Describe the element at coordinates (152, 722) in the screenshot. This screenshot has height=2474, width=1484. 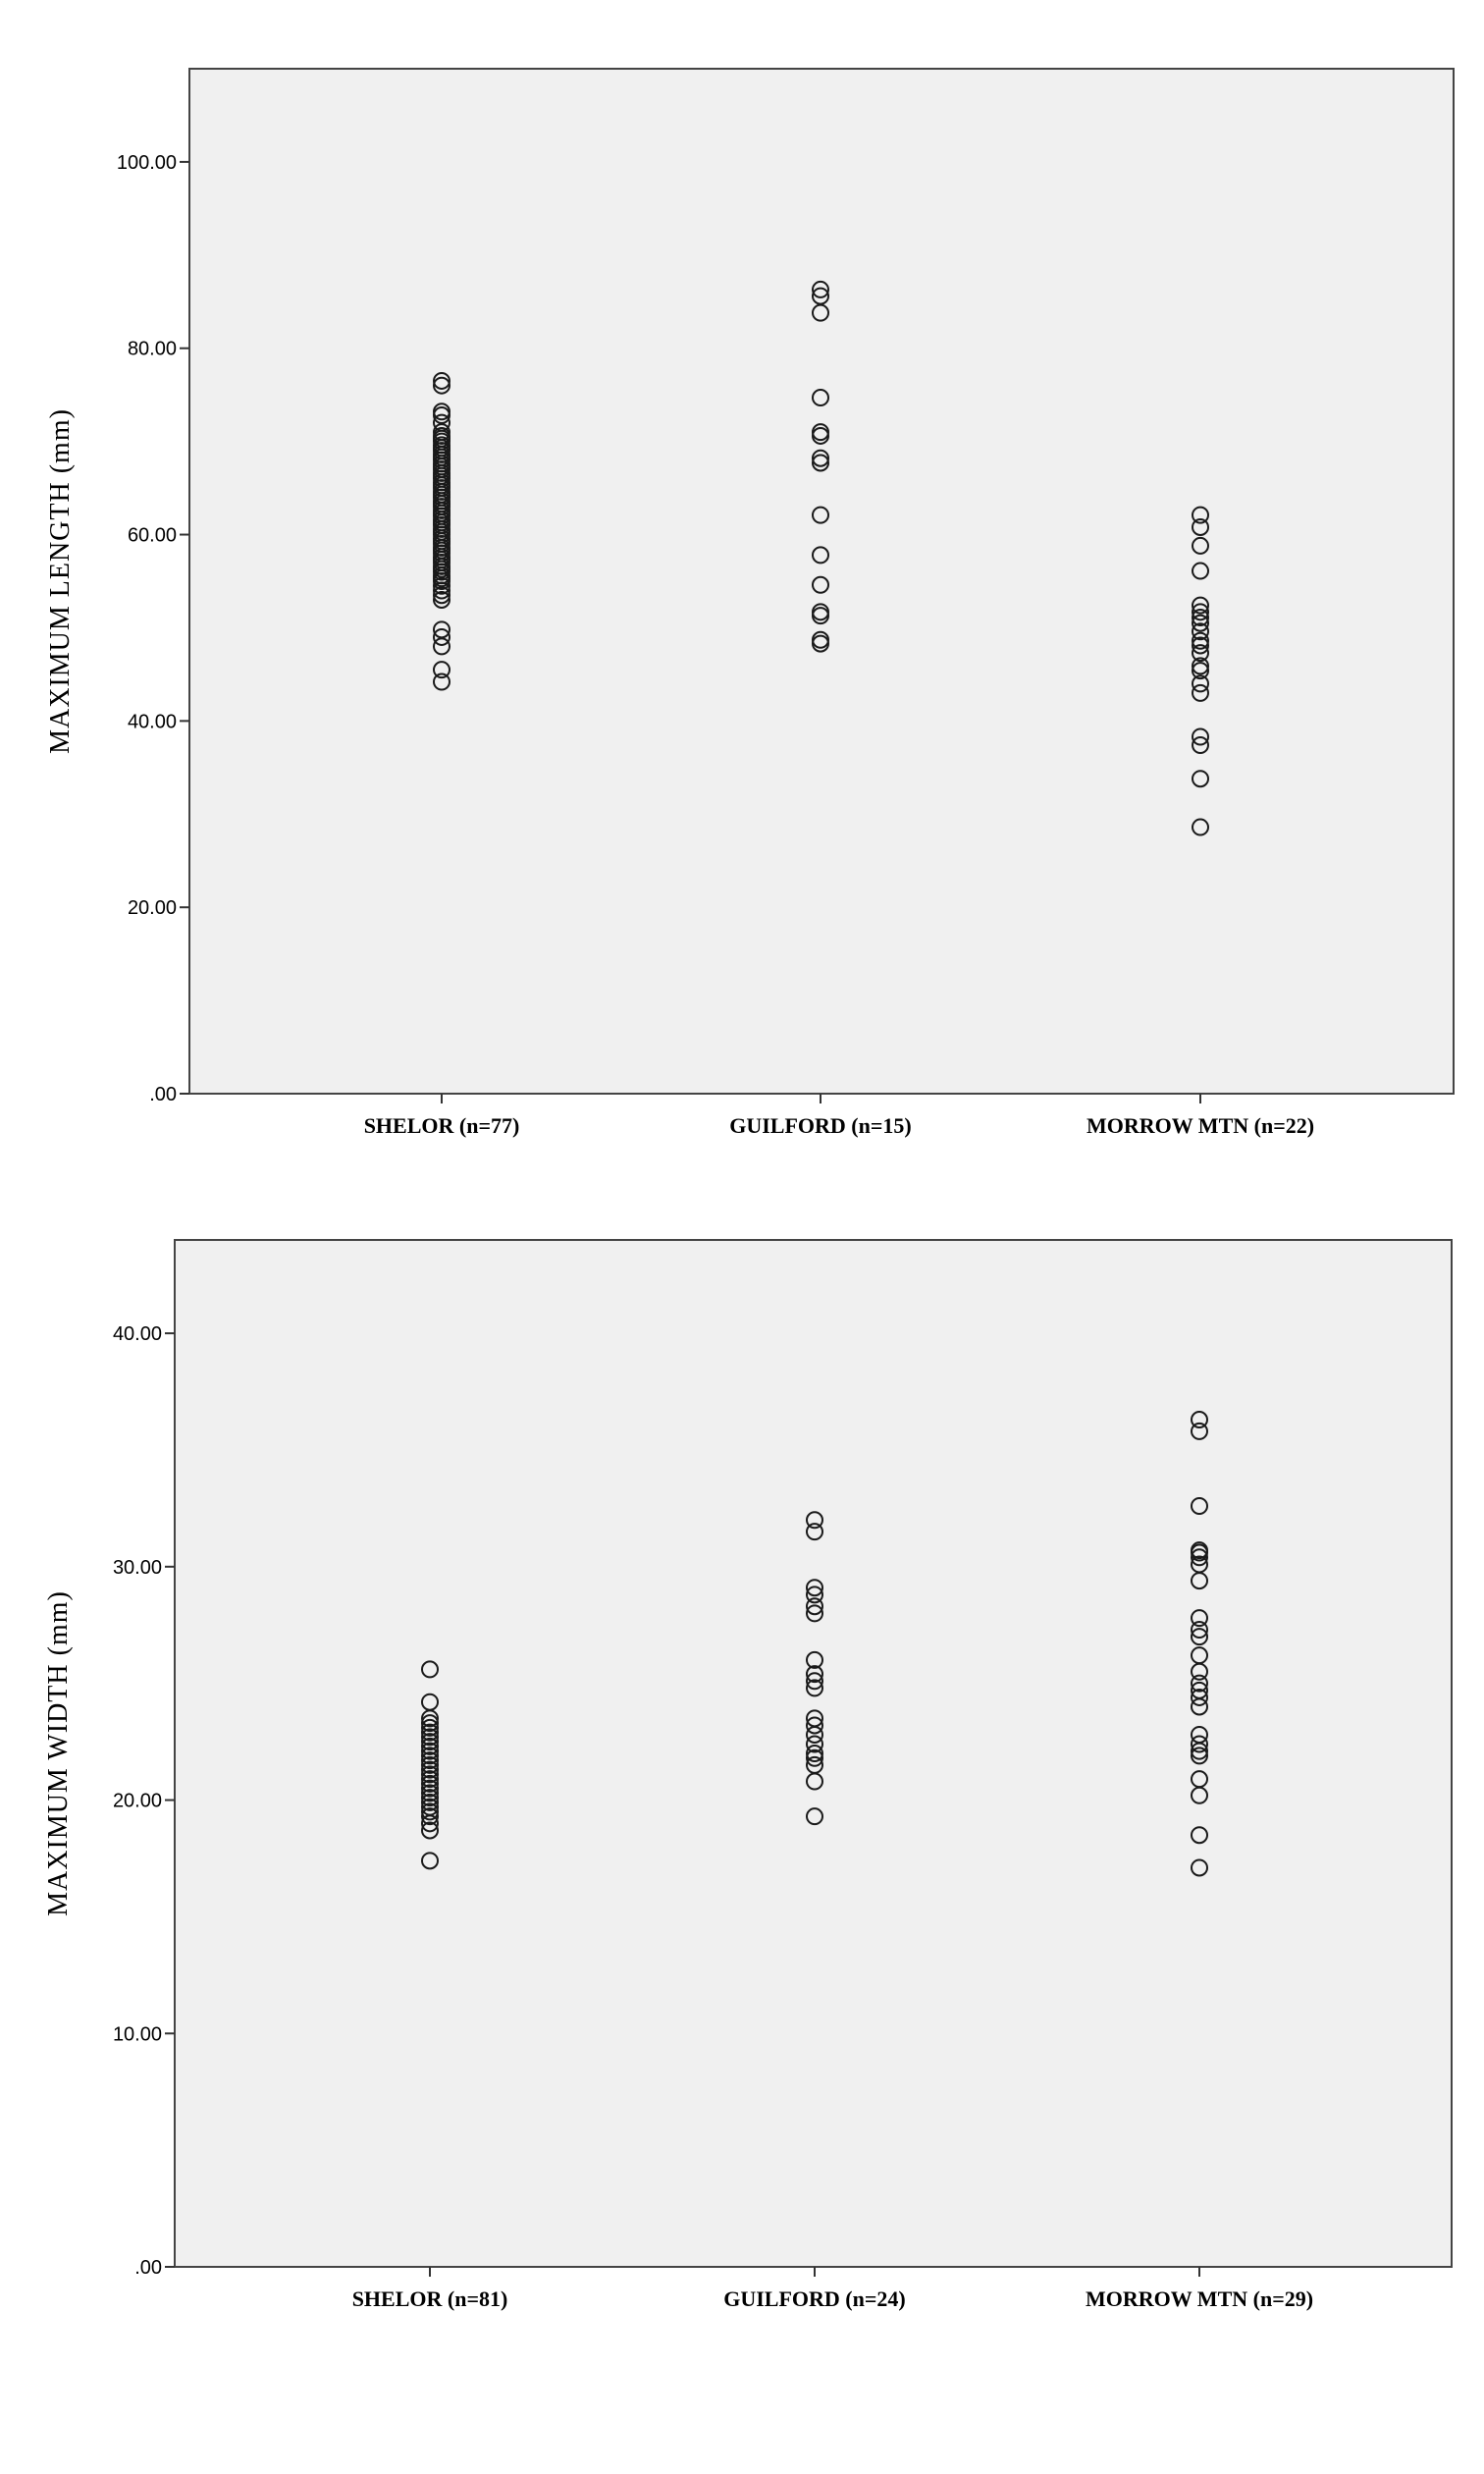
I see `y-tick-label: 40.00` at that location.